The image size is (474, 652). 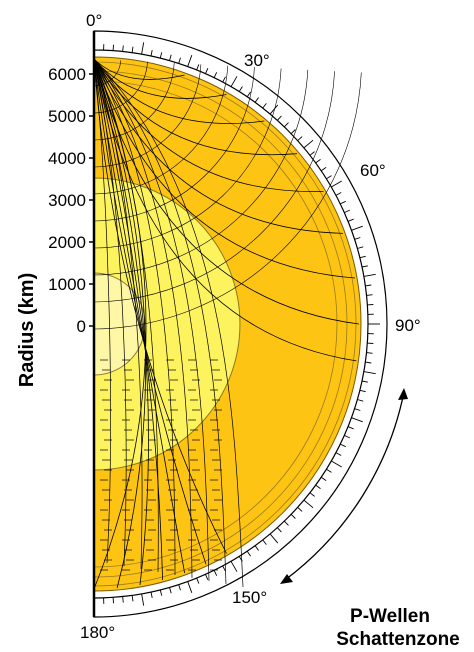 I want to click on y-tick-label: 3000, so click(x=67, y=200).